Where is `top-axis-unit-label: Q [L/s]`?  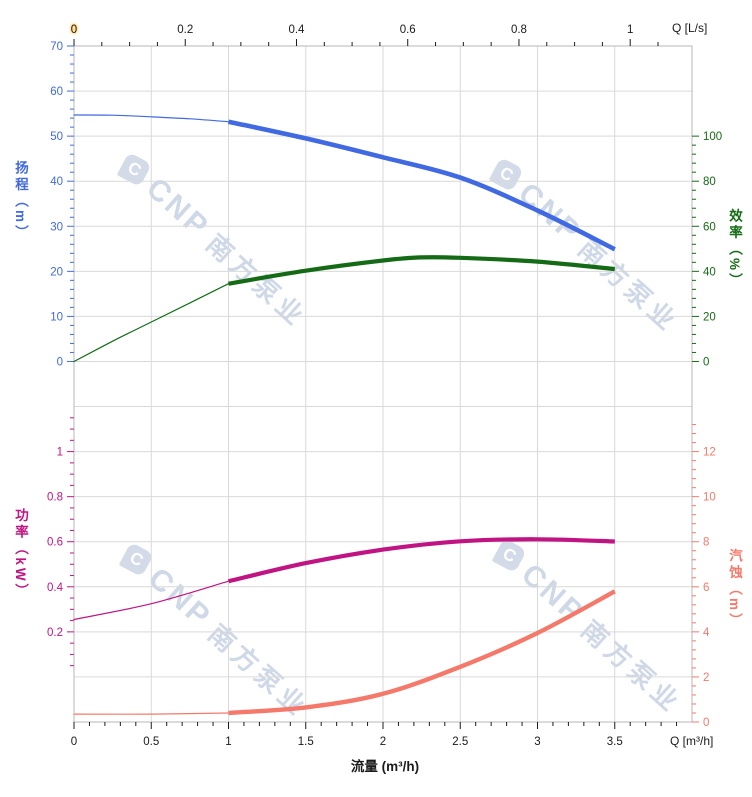
top-axis-unit-label: Q [L/s] is located at coordinates (690, 28).